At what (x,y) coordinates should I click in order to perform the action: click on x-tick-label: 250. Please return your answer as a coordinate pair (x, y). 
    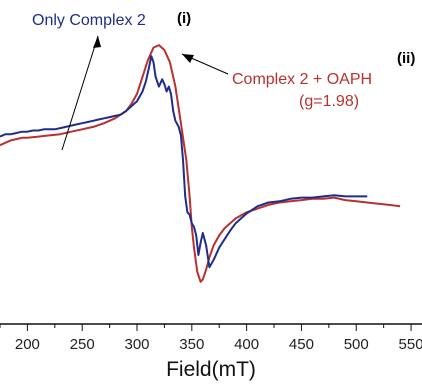
    Looking at the image, I should click on (82, 344).